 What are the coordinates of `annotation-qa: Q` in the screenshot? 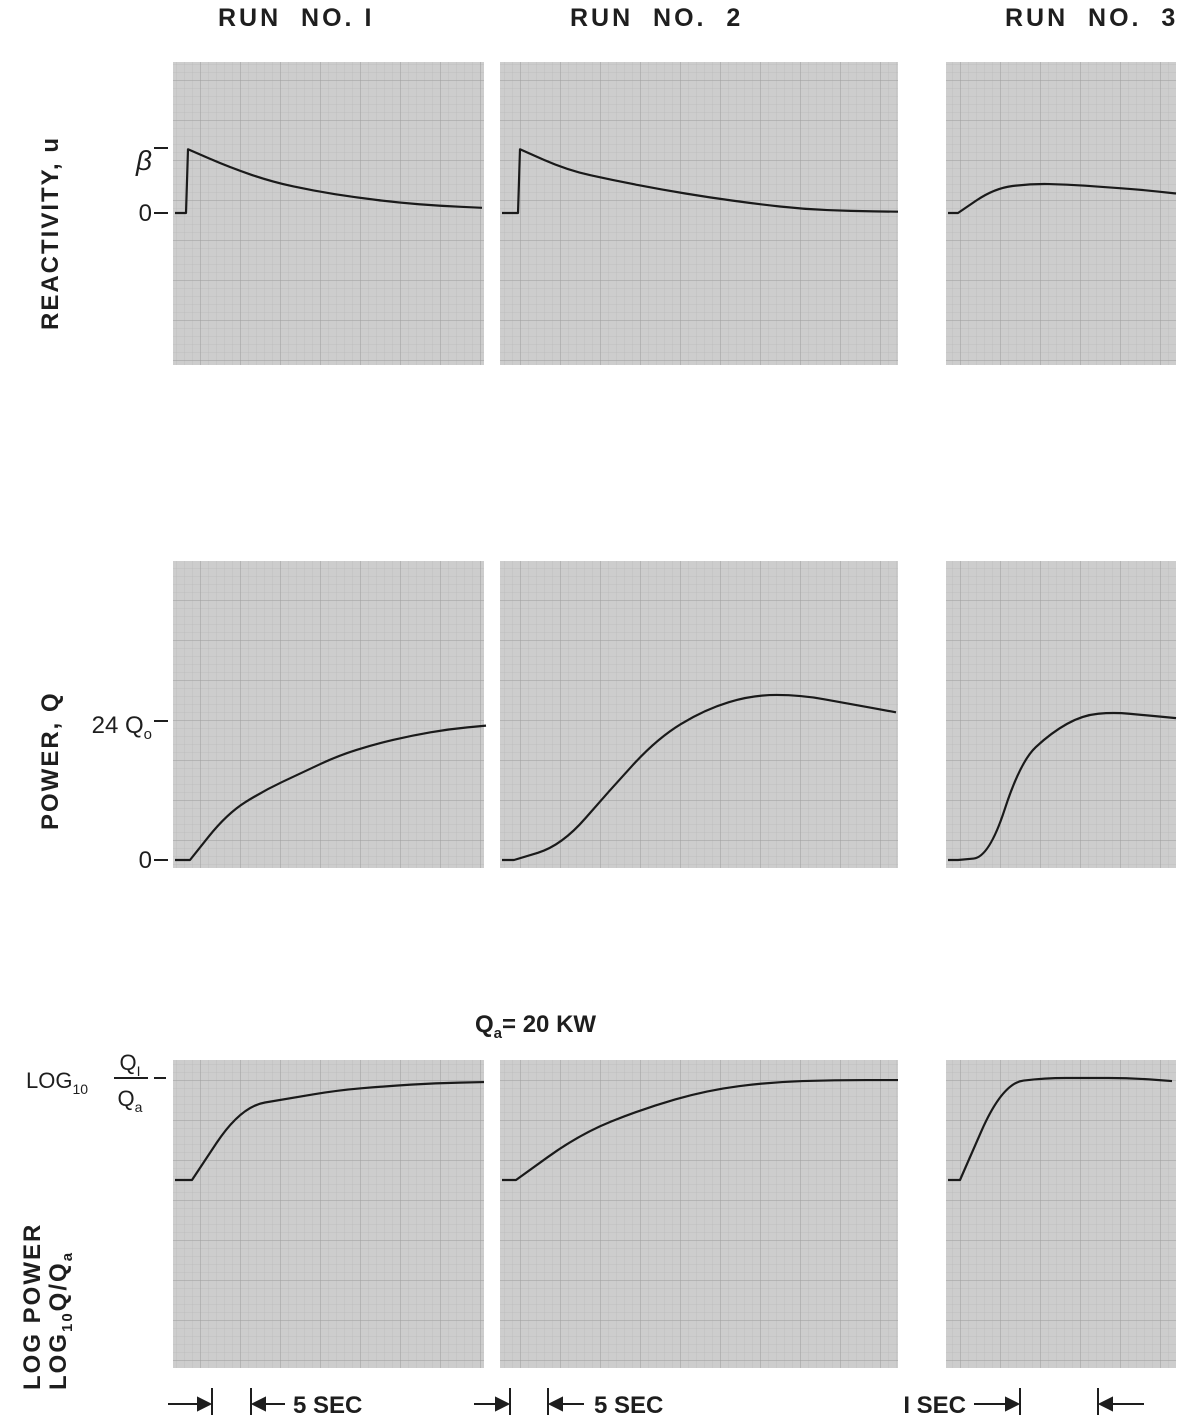 It's located at (484, 1024).